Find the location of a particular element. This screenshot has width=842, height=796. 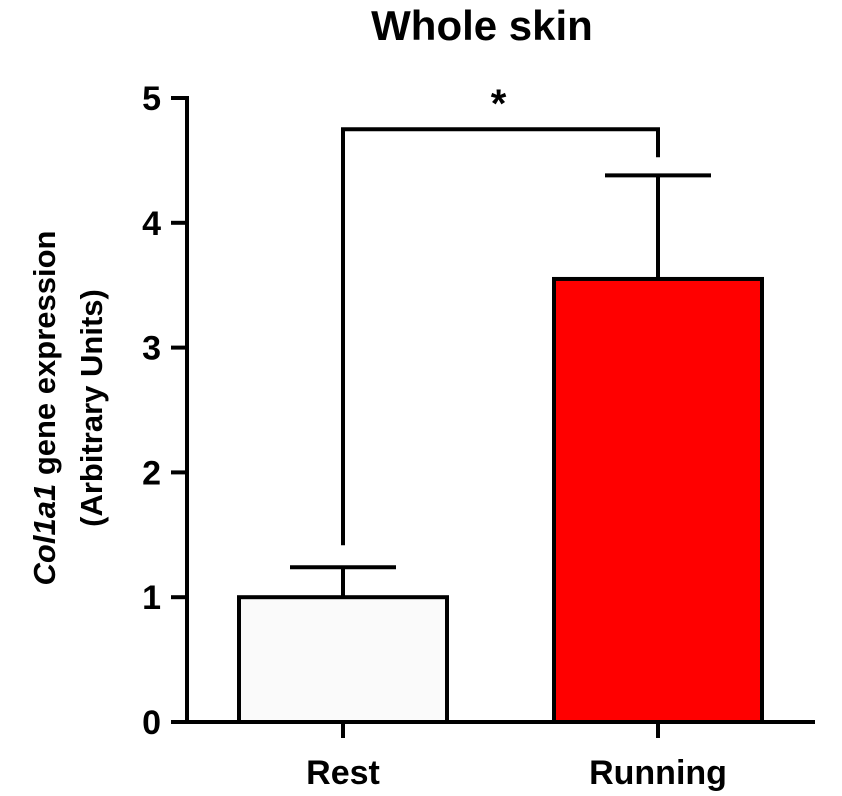

y-axis-label-gene: Col1a1 is located at coordinates (44, 535).